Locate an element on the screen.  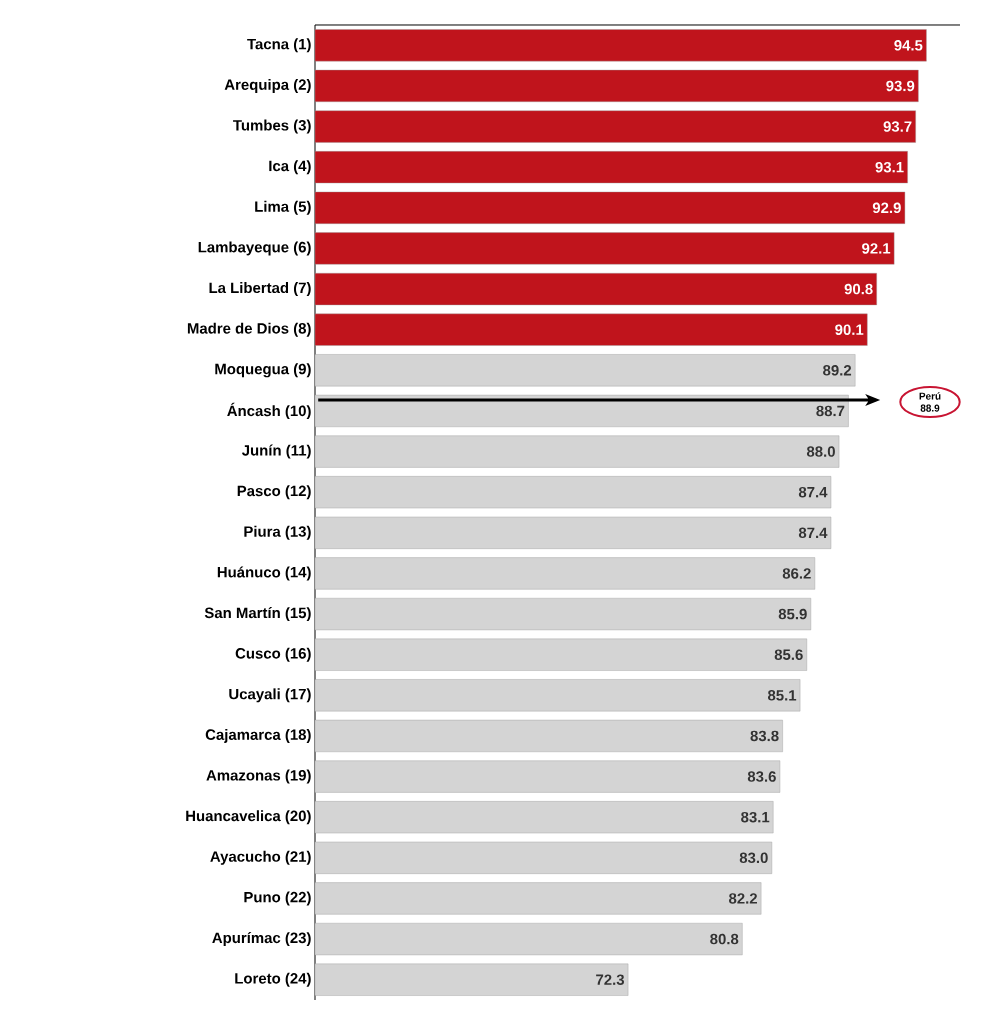
data-label: 86.2 is located at coordinates (796, 573).